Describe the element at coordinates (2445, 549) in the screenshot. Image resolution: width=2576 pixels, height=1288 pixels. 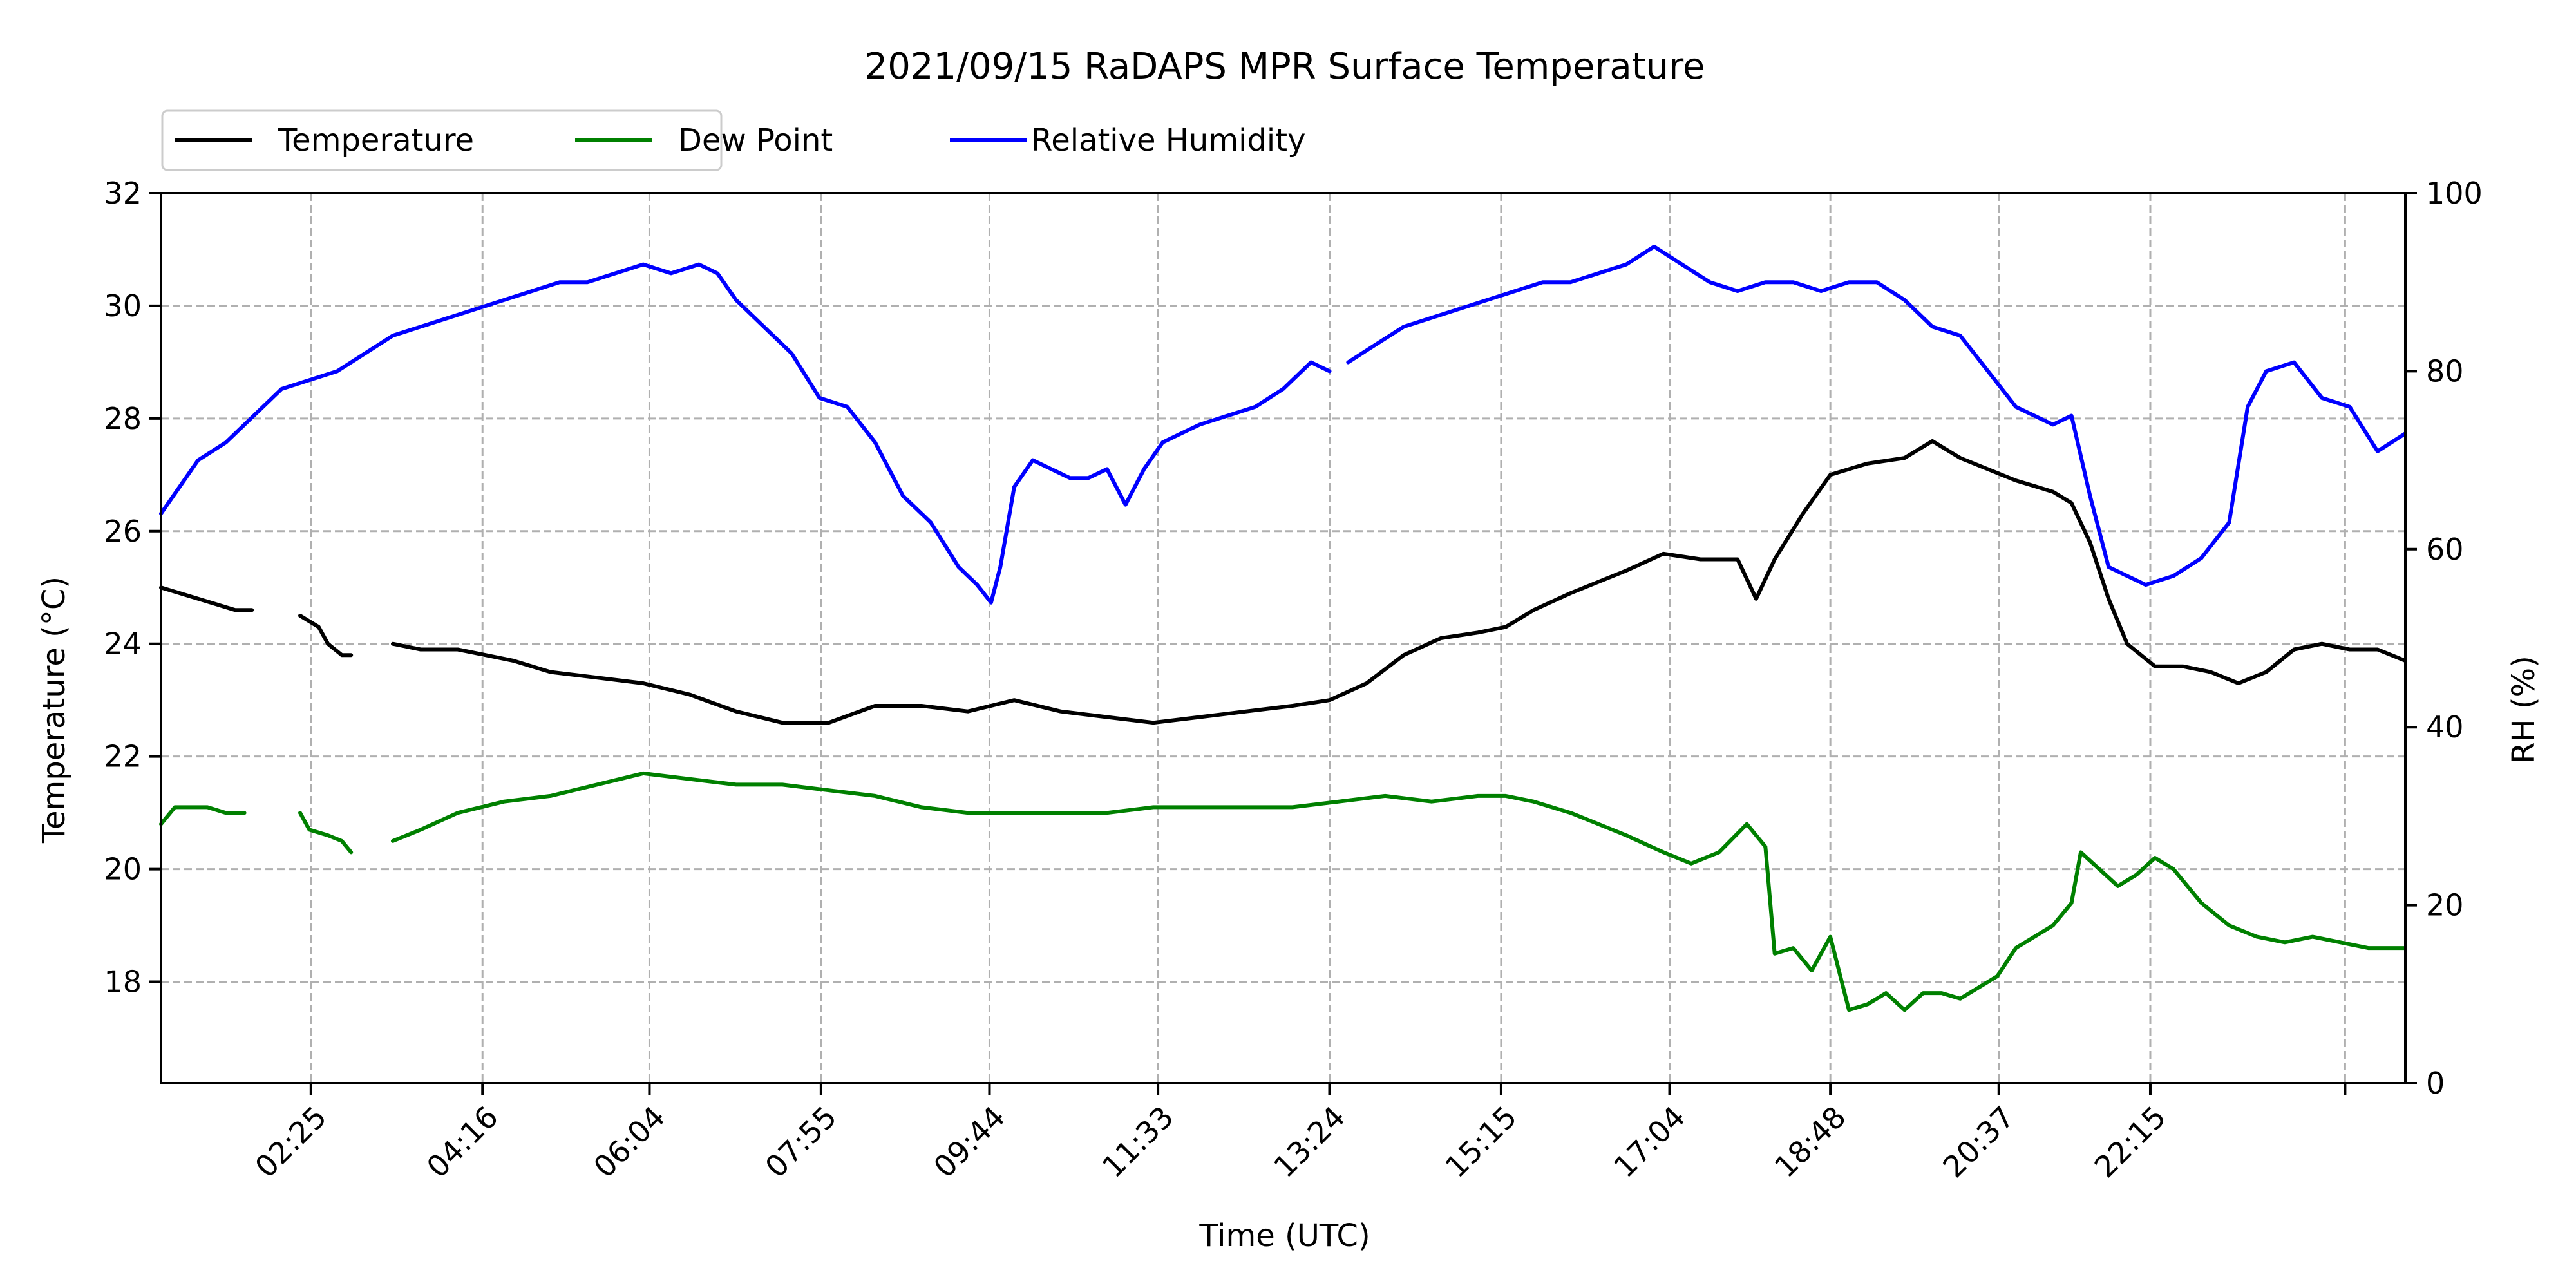
I see `y2-tick-label: 60` at that location.